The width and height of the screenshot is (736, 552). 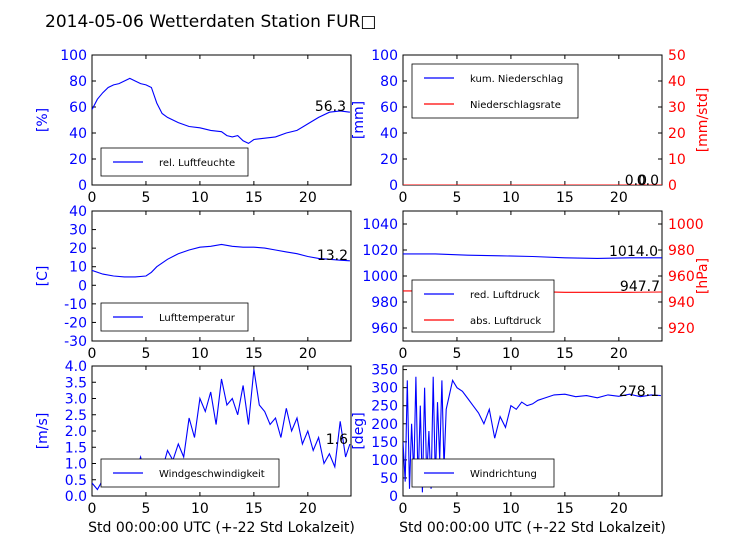 I want to click on y-tick-label: 300, so click(x=384, y=389).